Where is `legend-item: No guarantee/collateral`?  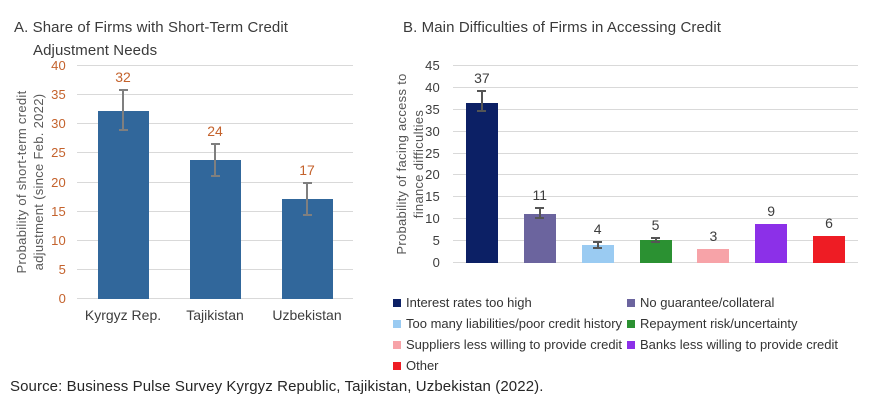 legend-item: No guarantee/collateral is located at coordinates (747, 302).